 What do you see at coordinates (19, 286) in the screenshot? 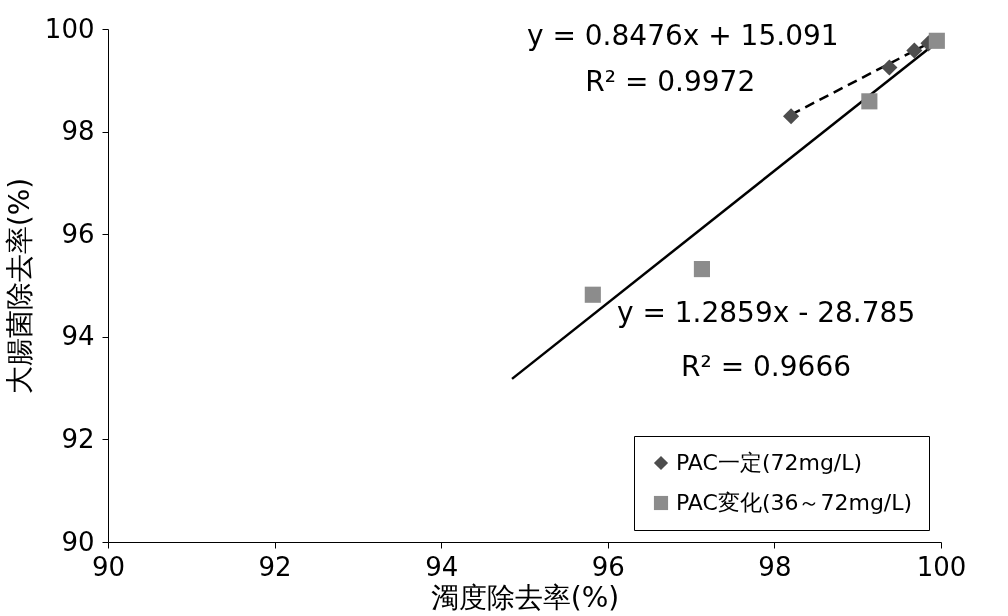
I see `y-axis-title: 大腸菌除去率(%)` at bounding box center [19, 286].